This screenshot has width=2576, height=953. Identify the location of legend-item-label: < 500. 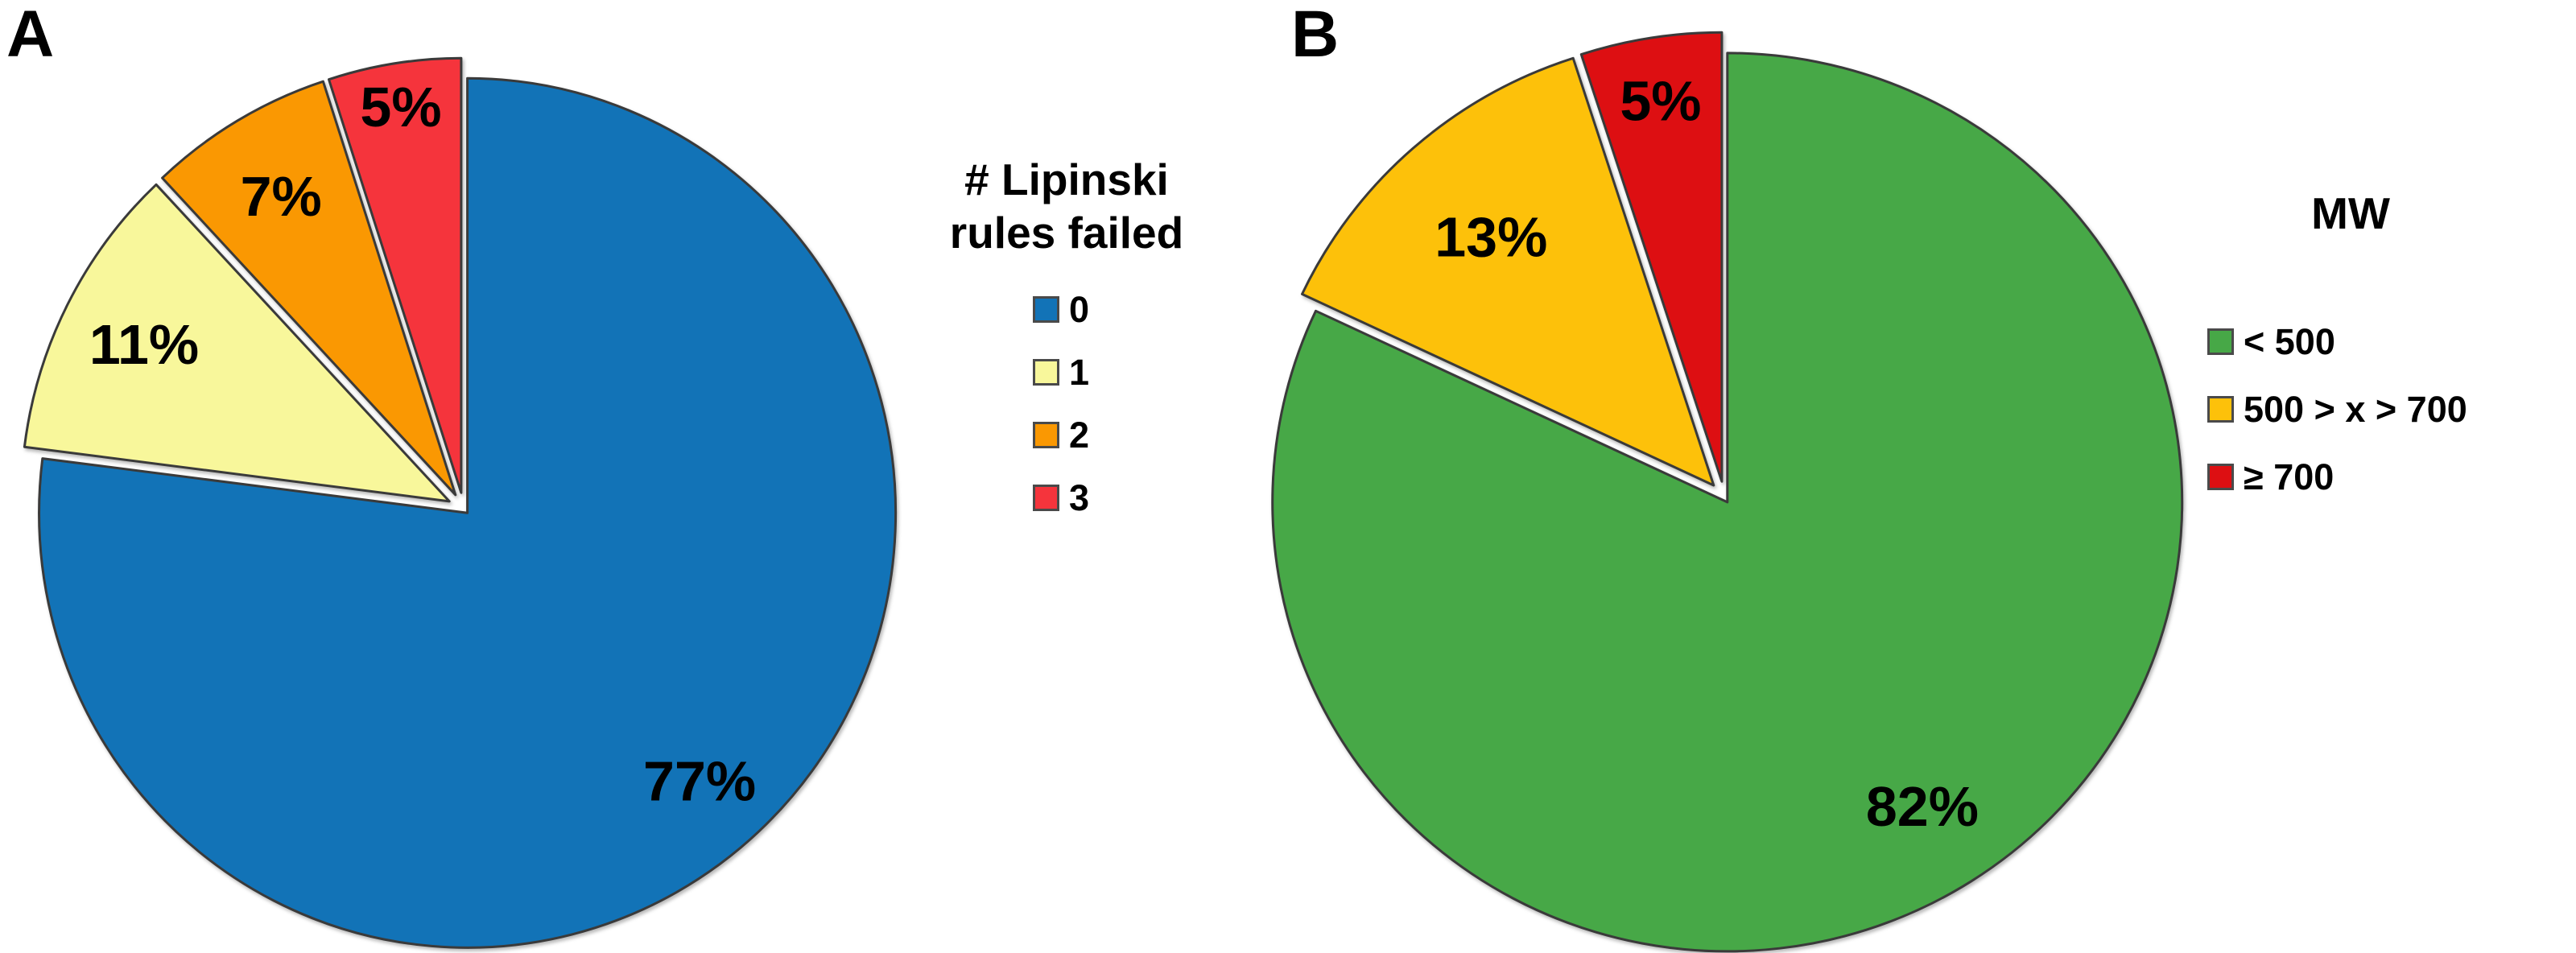
(2289, 341).